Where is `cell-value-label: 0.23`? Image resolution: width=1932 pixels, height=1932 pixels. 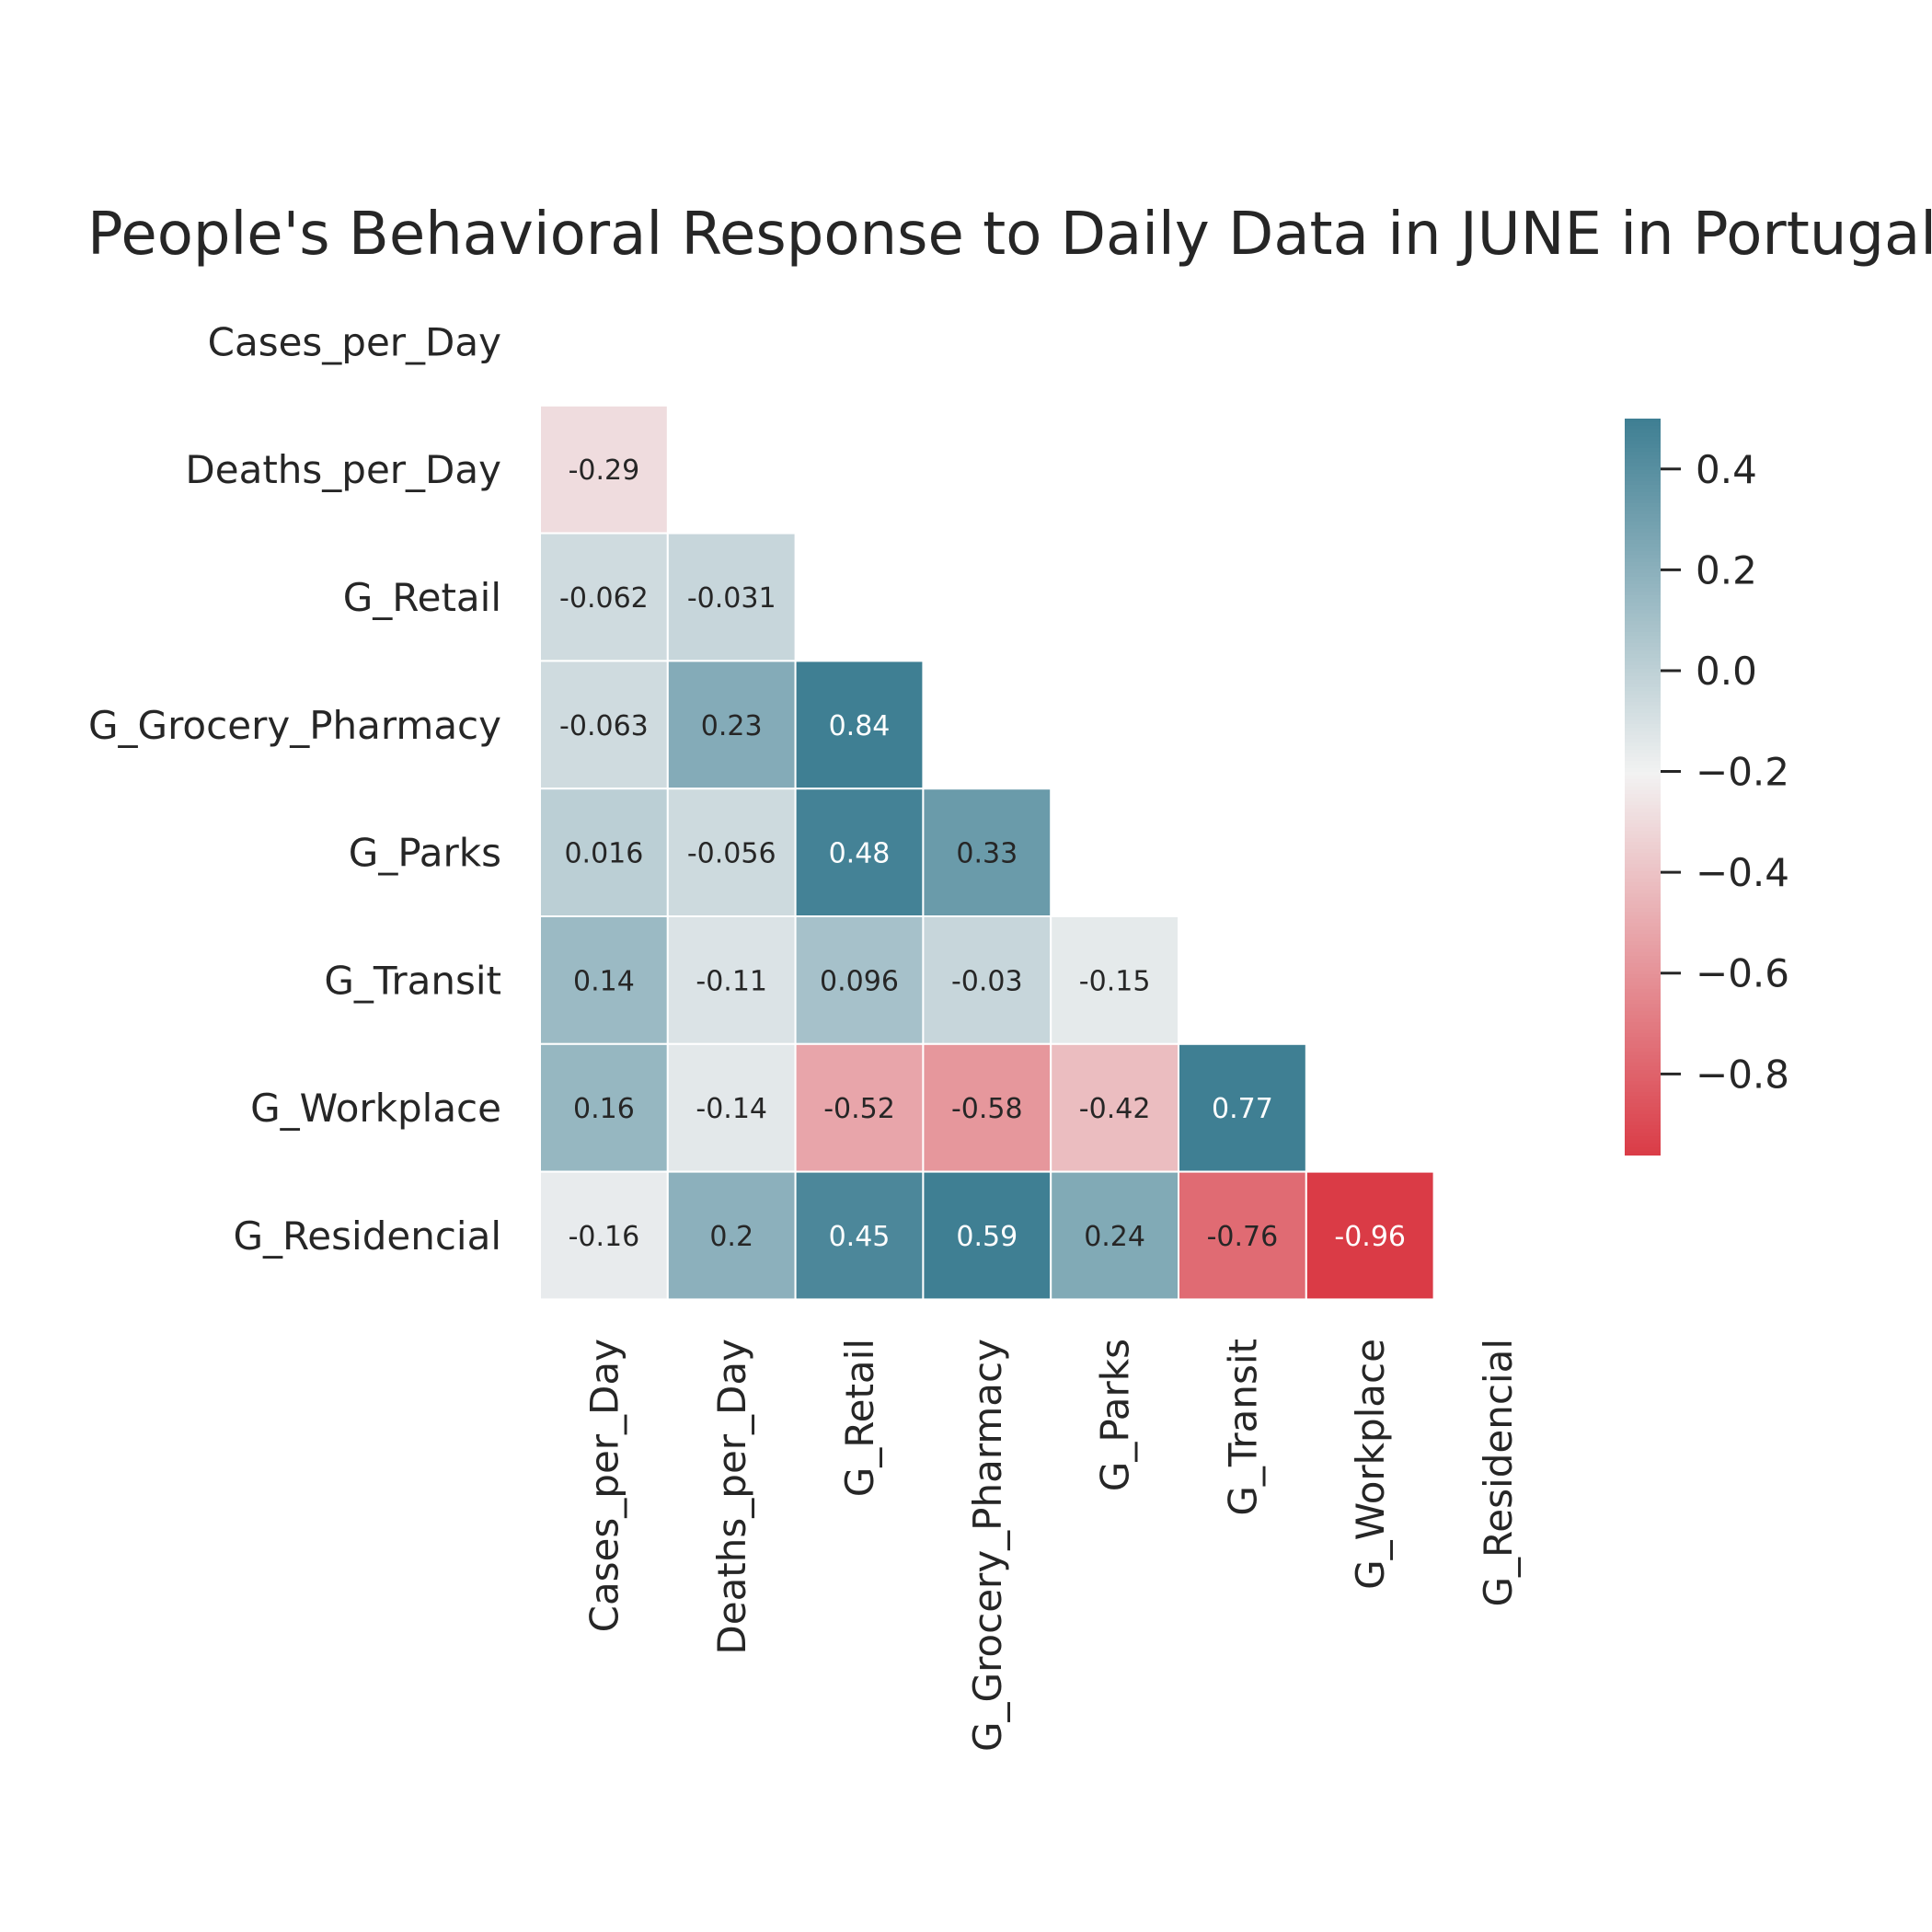 cell-value-label: 0.23 is located at coordinates (732, 726).